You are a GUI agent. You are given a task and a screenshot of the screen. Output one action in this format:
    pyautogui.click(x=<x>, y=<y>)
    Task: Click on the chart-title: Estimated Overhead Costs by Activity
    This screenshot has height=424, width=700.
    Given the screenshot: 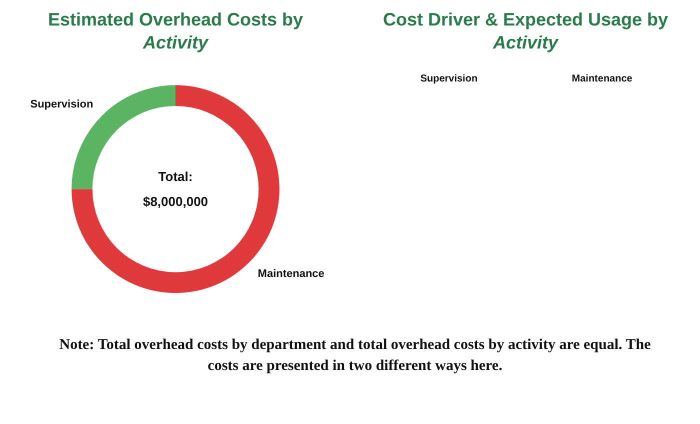 What is the action you would take?
    pyautogui.click(x=176, y=30)
    